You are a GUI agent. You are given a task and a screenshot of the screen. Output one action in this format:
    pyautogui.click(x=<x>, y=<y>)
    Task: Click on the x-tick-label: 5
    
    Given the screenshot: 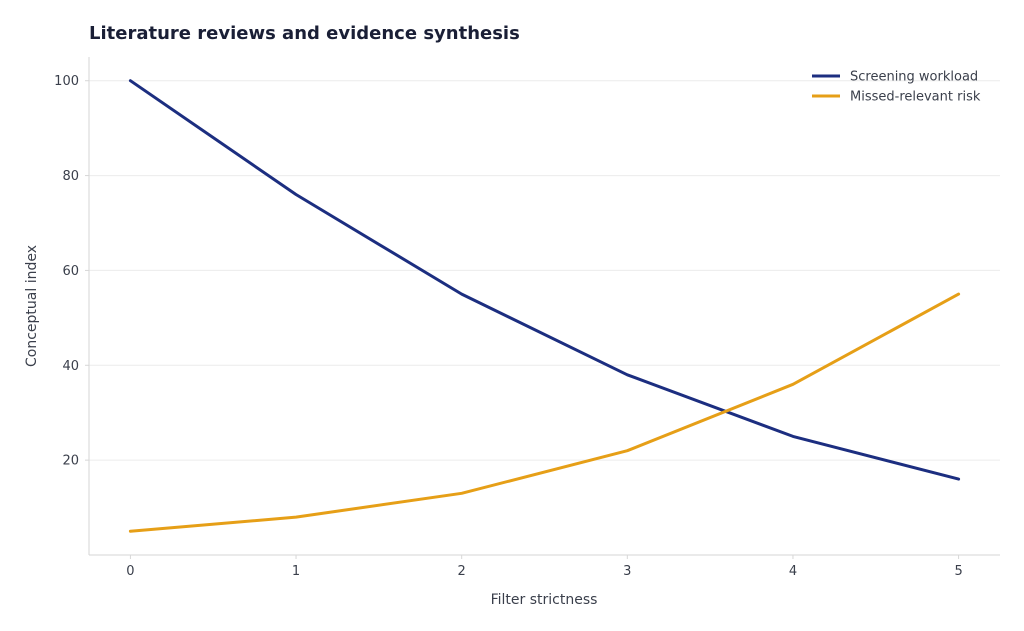 What is the action you would take?
    pyautogui.click(x=958, y=571)
    